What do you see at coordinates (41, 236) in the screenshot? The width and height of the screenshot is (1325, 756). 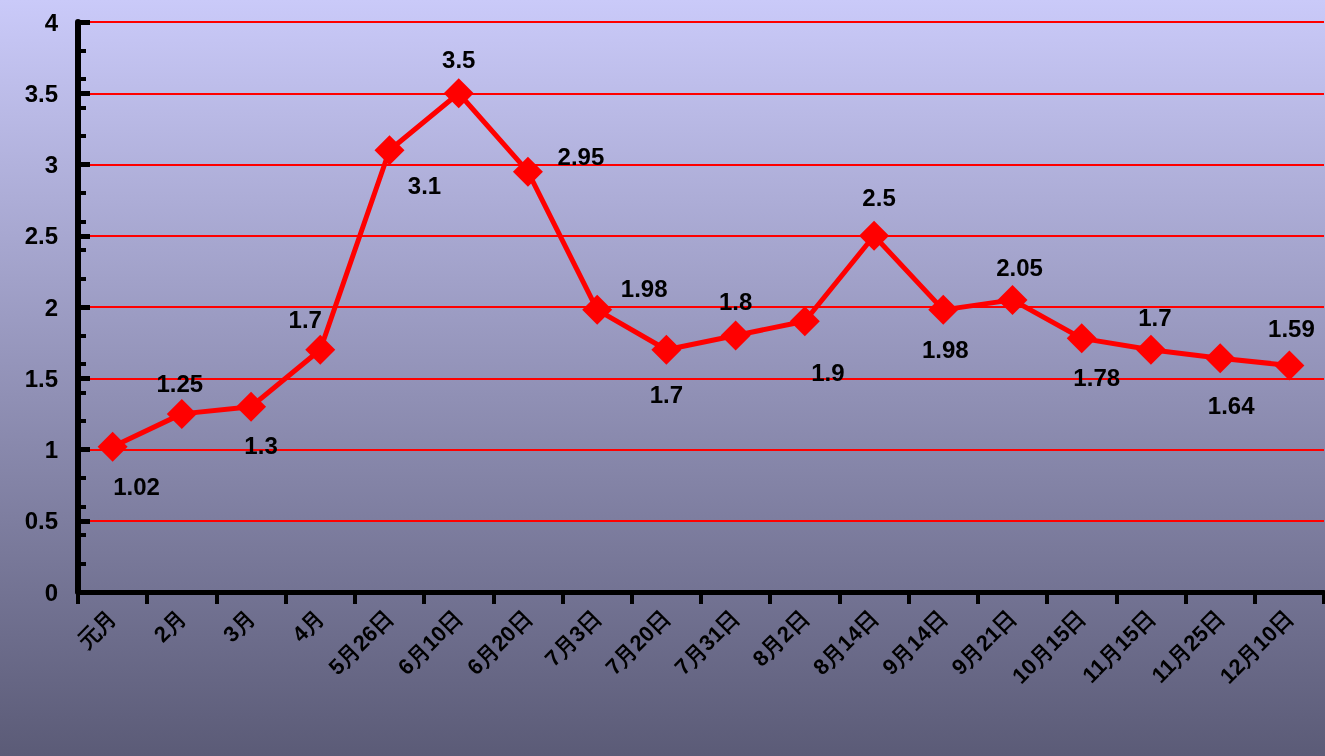 I see `y-tick-label: 2.5` at bounding box center [41, 236].